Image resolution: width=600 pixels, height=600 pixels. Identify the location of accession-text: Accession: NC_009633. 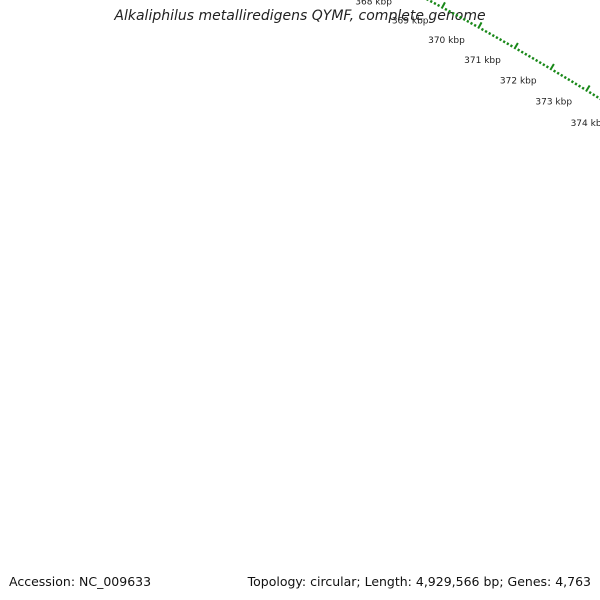
(80, 581).